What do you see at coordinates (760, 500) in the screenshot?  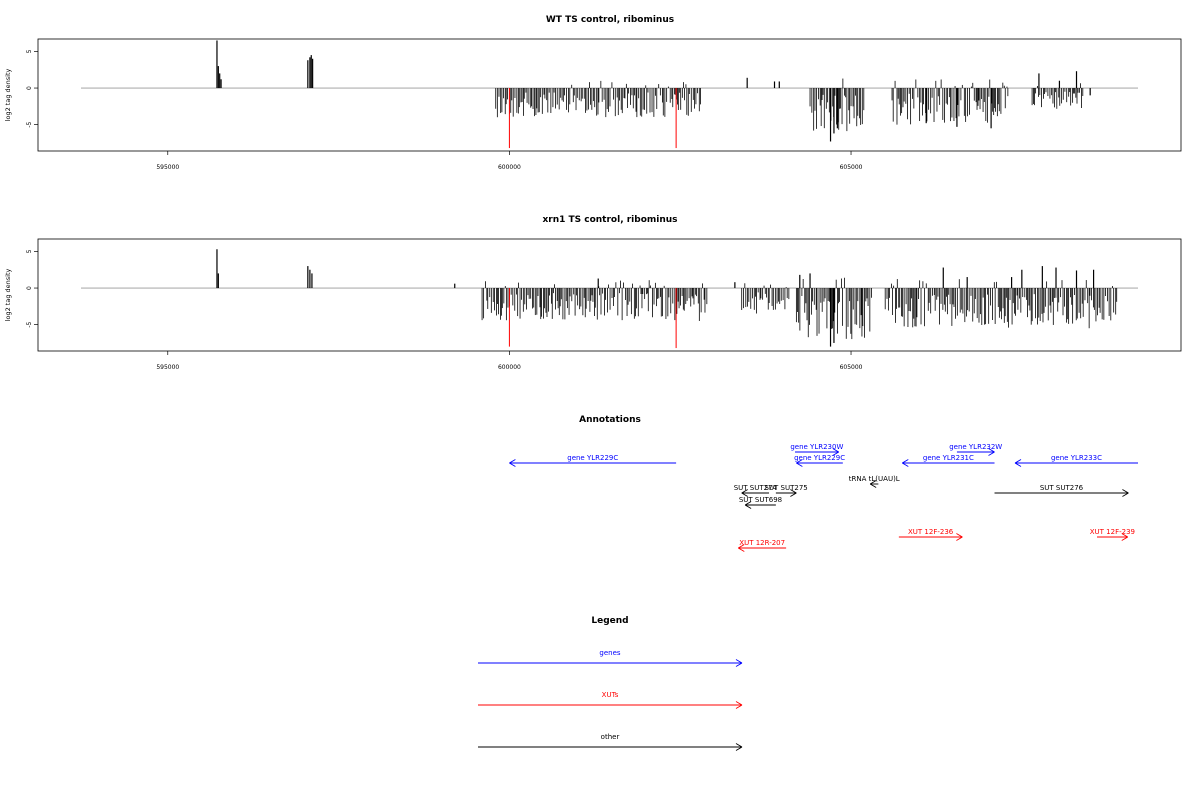 I see `feature-label: SUT SUT698` at bounding box center [760, 500].